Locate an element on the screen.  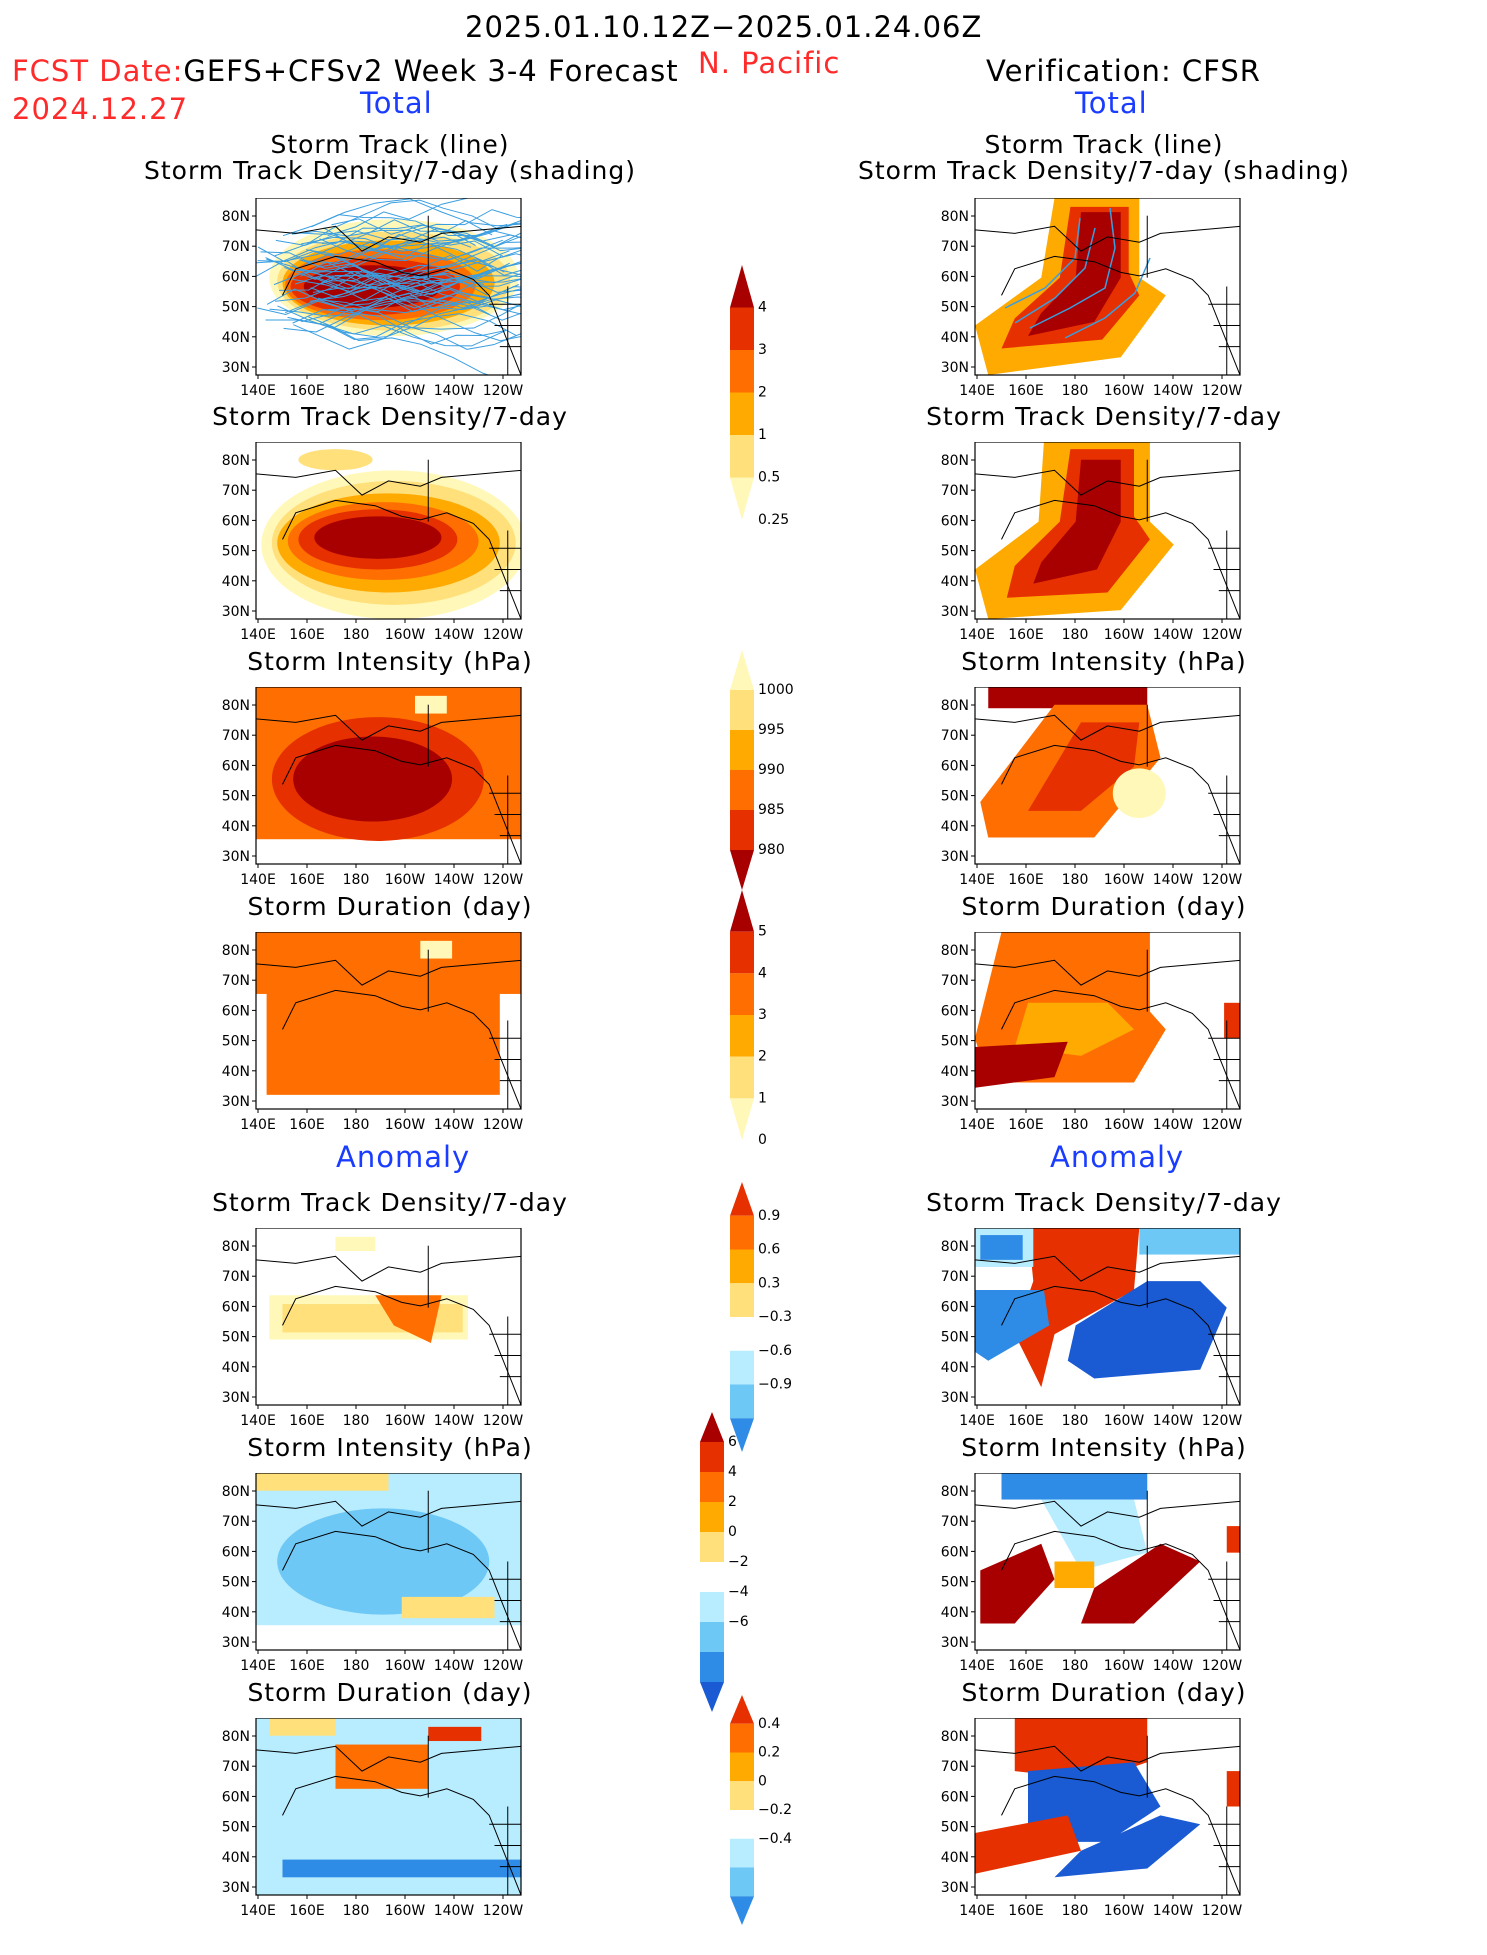
colorbar-label: −0.4 is located at coordinates (775, 1839).